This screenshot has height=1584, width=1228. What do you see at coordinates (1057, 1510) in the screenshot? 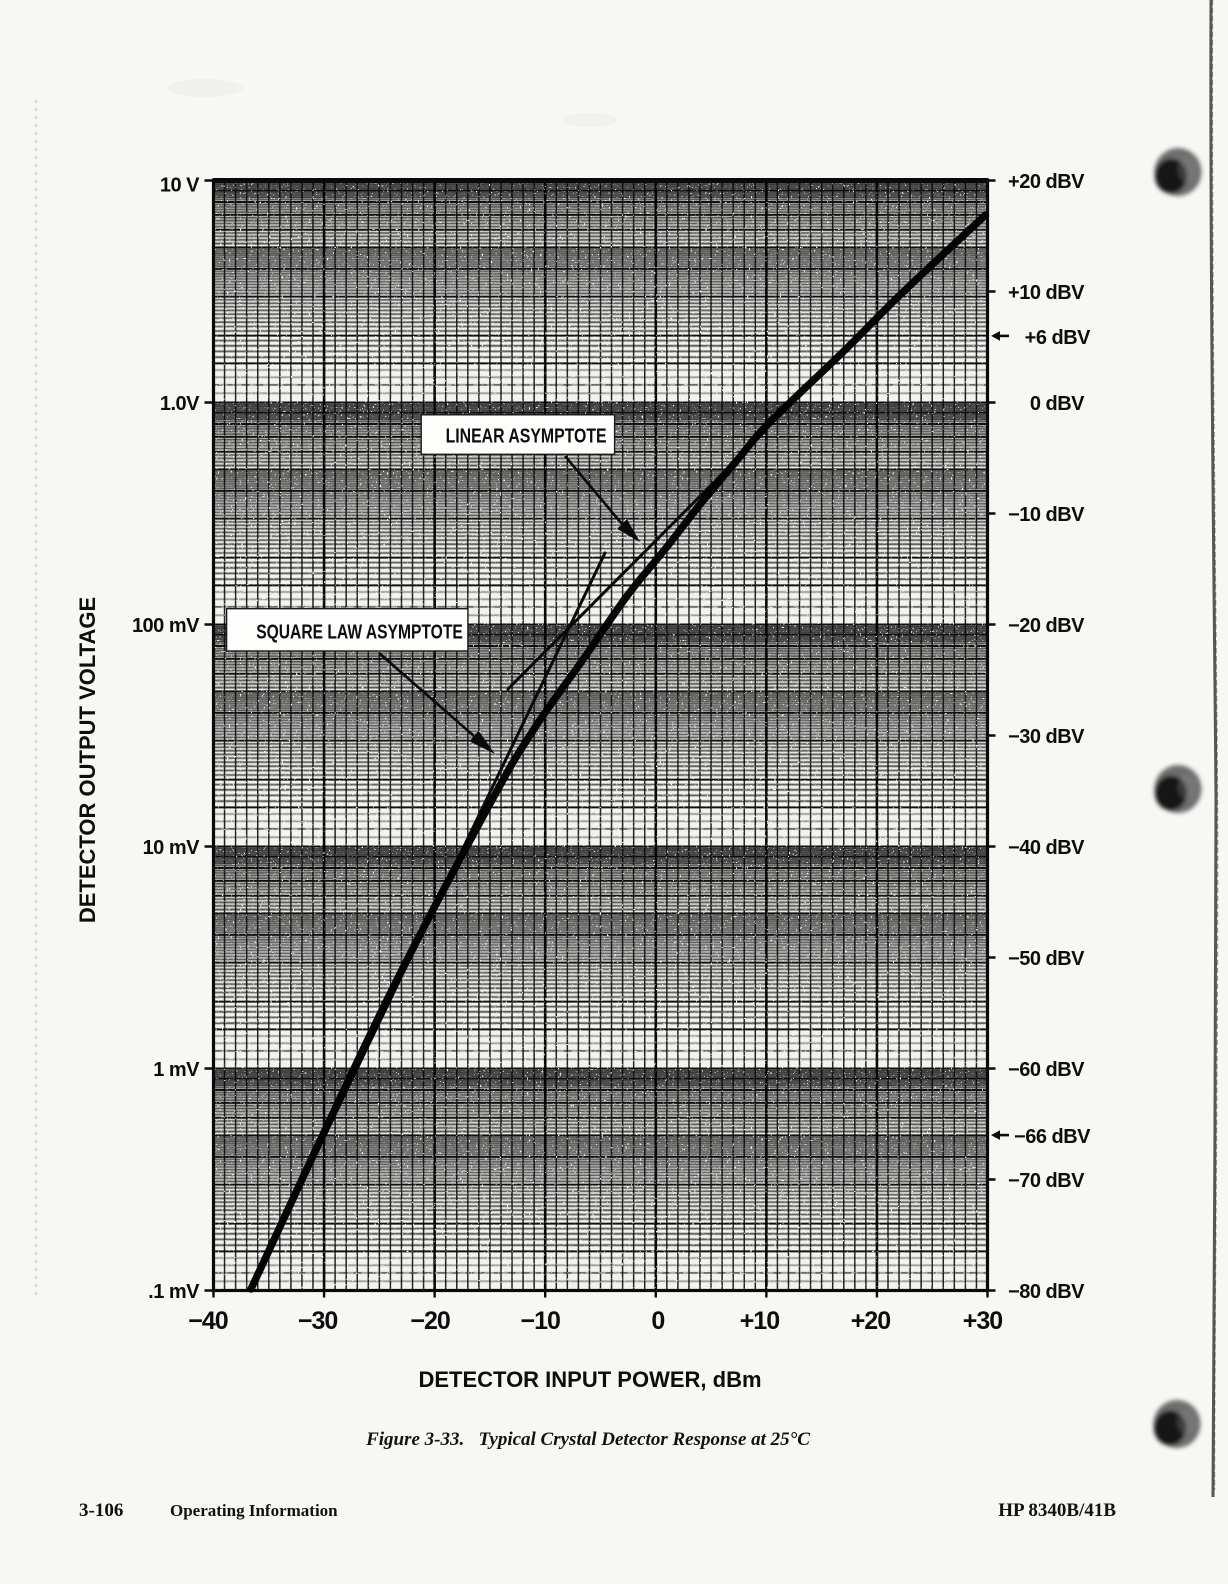
I see `svg-text: HP 8340B/41B` at bounding box center [1057, 1510].